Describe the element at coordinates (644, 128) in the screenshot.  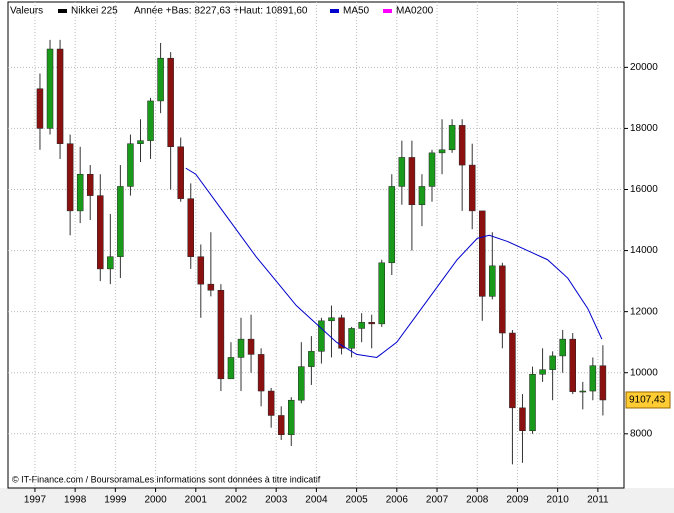
I see `y-tick-label: 18000` at that location.